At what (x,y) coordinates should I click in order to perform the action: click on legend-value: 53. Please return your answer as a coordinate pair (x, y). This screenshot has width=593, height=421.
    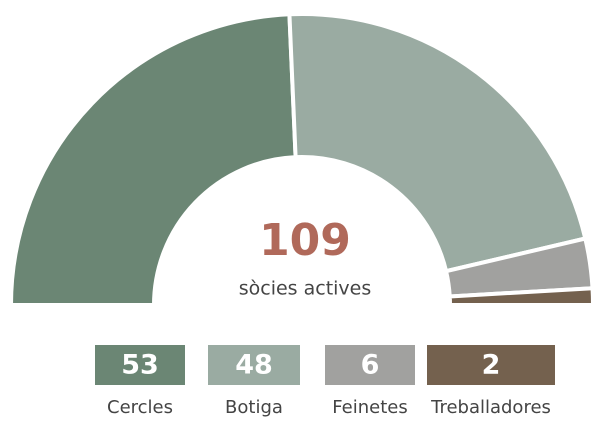
    Looking at the image, I should click on (140, 365).